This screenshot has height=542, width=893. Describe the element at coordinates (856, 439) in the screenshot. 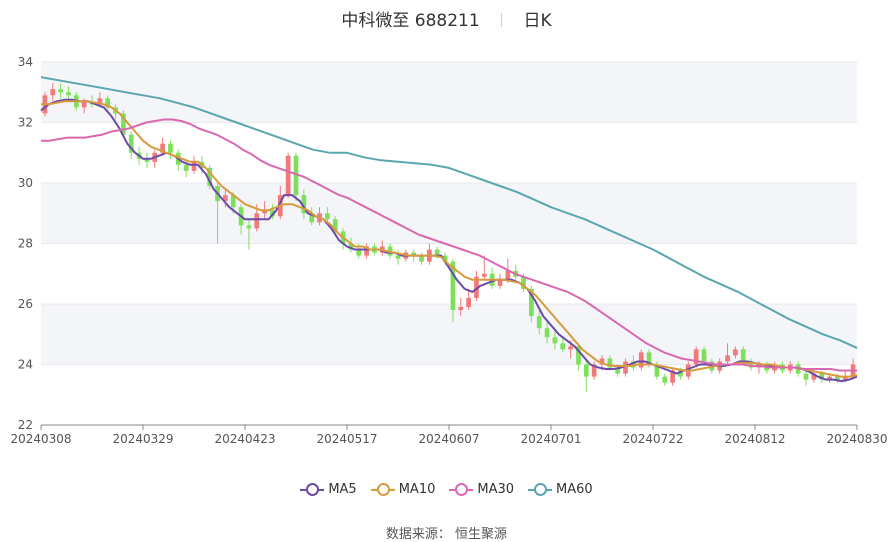

I see `x-tick-label: 20240830` at that location.